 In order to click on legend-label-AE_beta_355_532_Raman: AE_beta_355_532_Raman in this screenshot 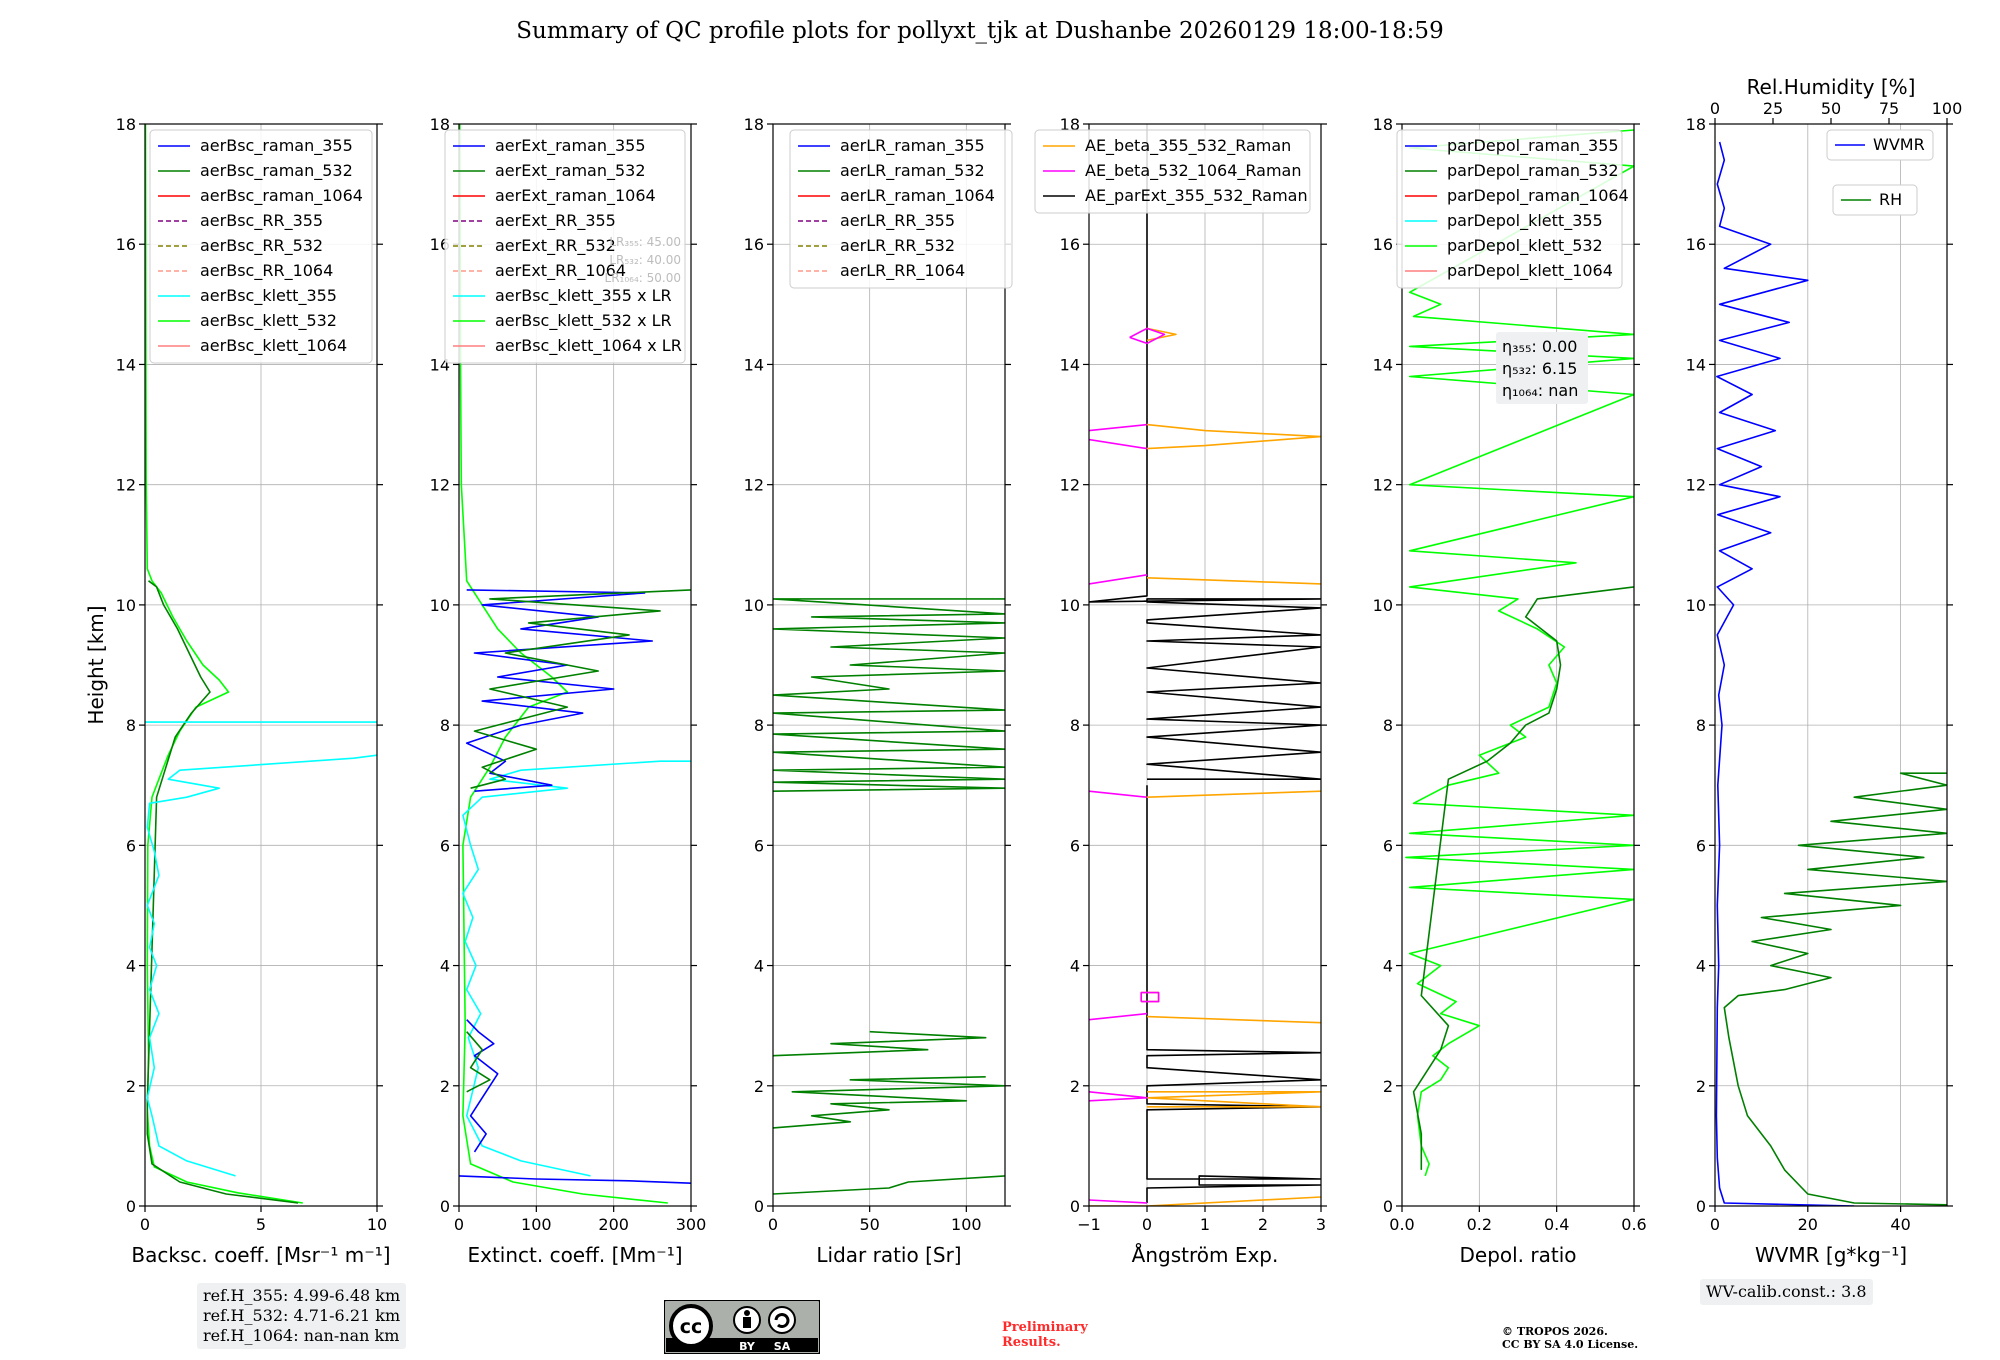, I will do `click(1188, 146)`.